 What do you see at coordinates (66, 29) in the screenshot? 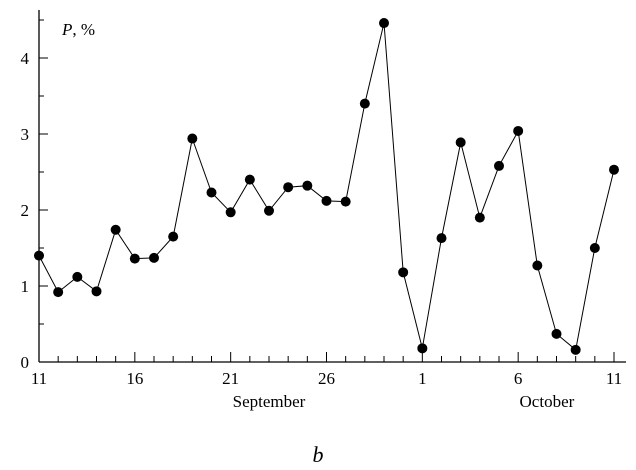
I see `y-axis-label-variable: P` at bounding box center [66, 29].